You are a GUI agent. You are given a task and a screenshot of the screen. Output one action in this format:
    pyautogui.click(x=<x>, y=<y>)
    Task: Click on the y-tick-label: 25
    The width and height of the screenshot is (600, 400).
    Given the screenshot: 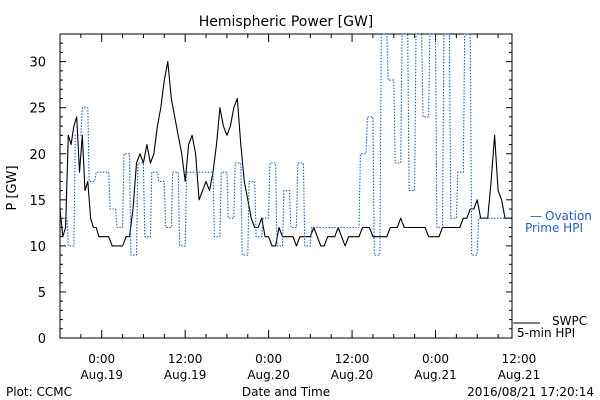 What is the action you would take?
    pyautogui.click(x=37, y=109)
    